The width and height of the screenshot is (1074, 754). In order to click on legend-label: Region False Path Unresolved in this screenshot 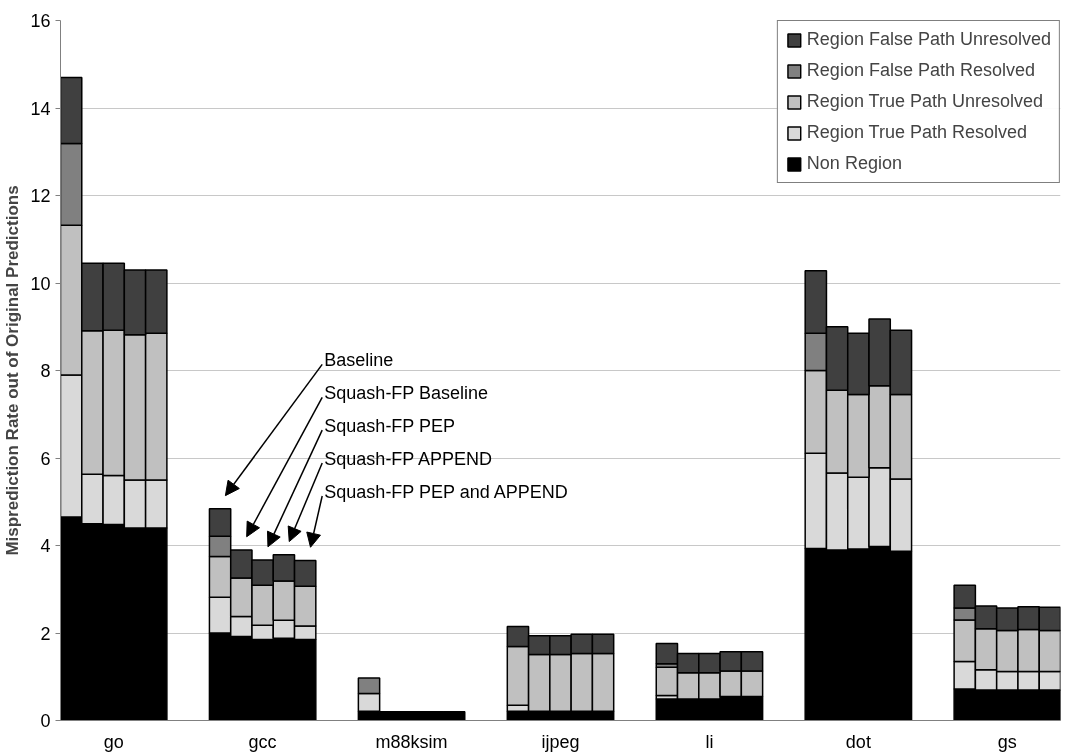, I will do `click(928, 39)`.